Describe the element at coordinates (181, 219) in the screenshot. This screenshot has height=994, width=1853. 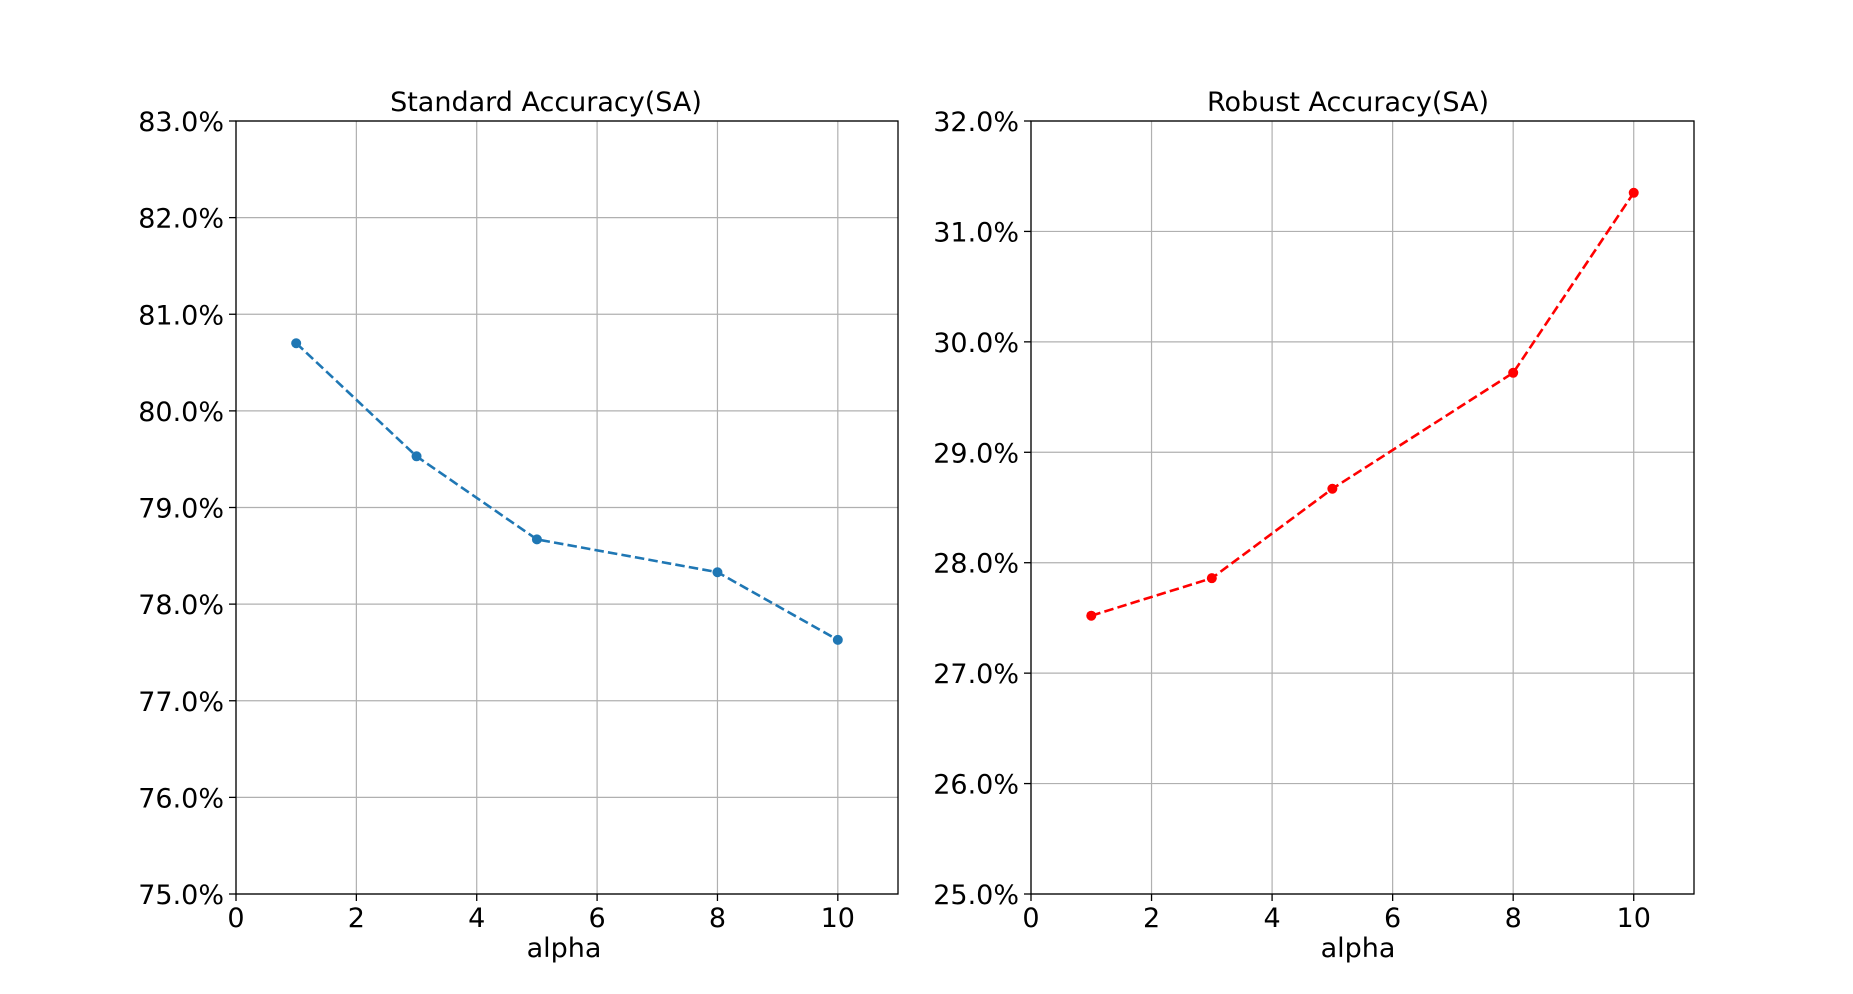
I see `y-tick-label: 82.0%` at that location.